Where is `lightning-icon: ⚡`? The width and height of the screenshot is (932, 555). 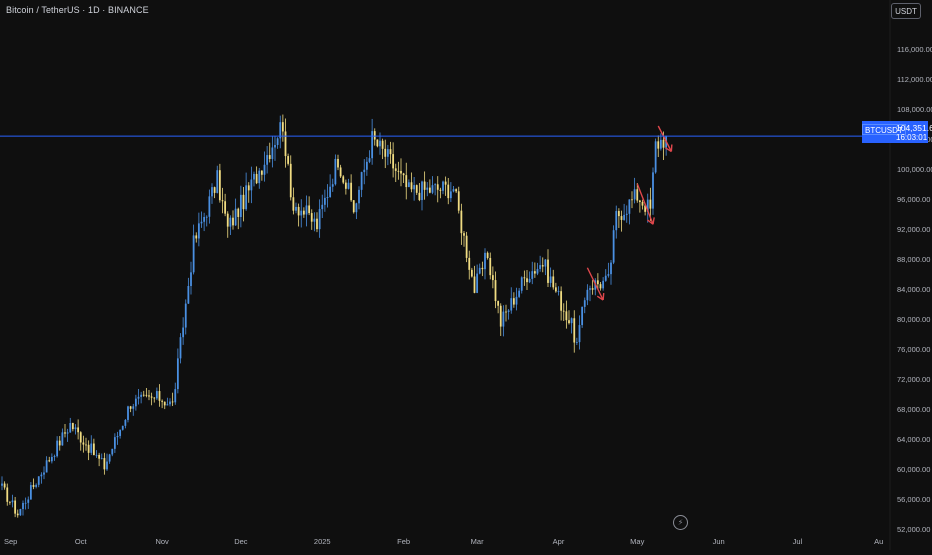
lightning-icon: ⚡ is located at coordinates (680, 522).